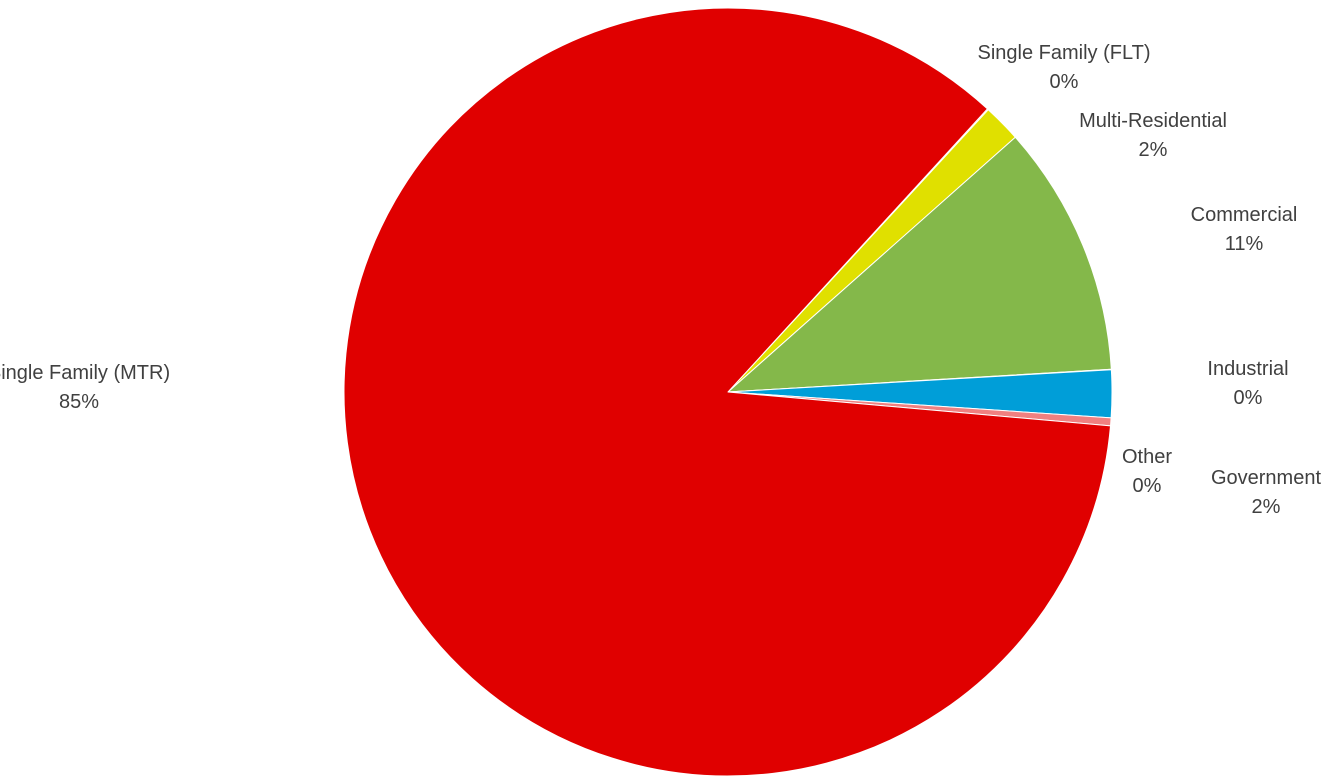  Describe the element at coordinates (1153, 121) in the screenshot. I see `data-label-category: Multi-Residential` at that location.